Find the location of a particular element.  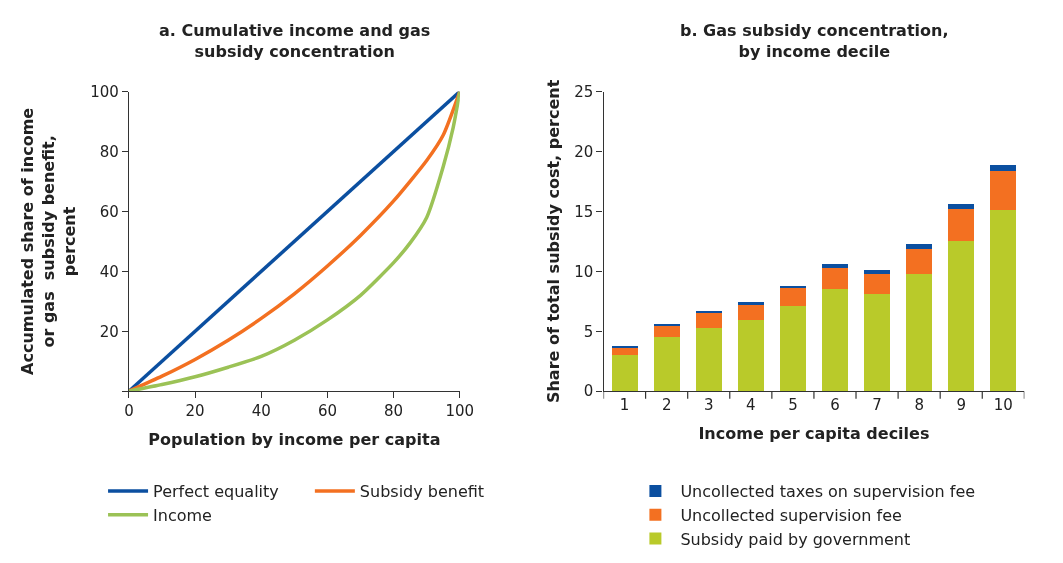

y-tick-label: 10 is located at coordinates (584, 271).